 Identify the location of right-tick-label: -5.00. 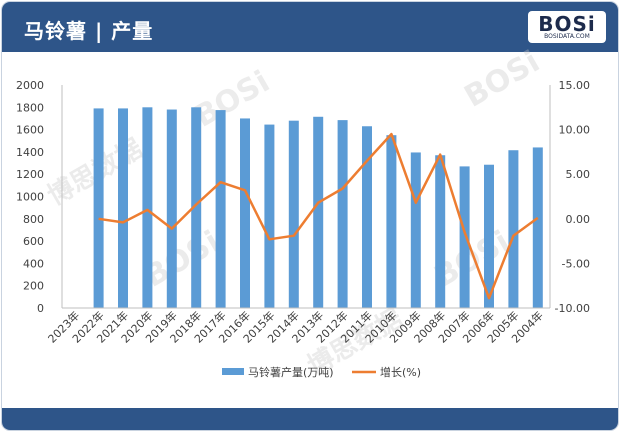
(576, 263).